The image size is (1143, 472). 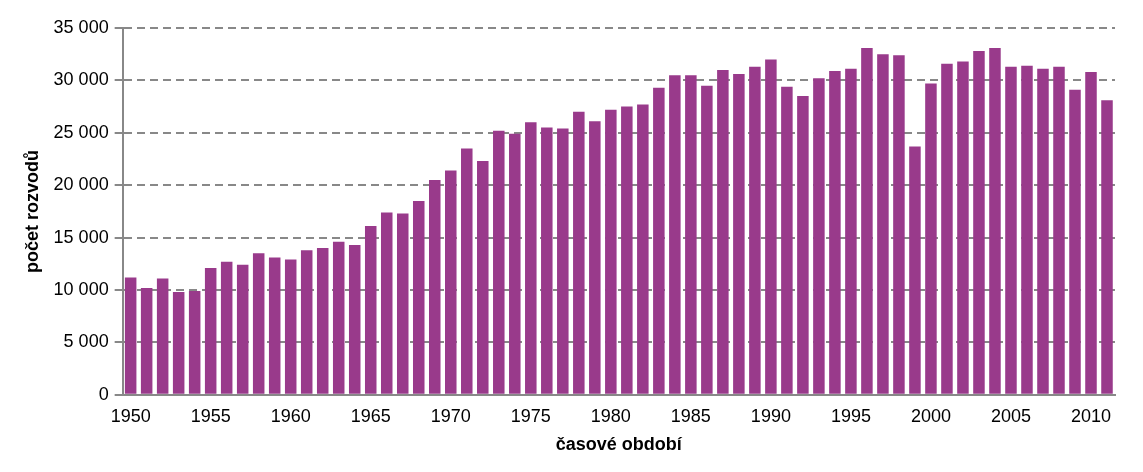 I want to click on x-tick-label: 1985, so click(x=690, y=415).